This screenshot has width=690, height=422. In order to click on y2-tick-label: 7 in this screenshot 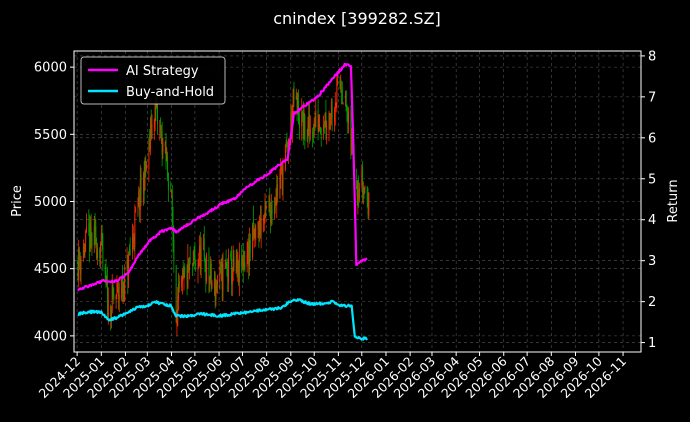, I will do `click(652, 97)`.